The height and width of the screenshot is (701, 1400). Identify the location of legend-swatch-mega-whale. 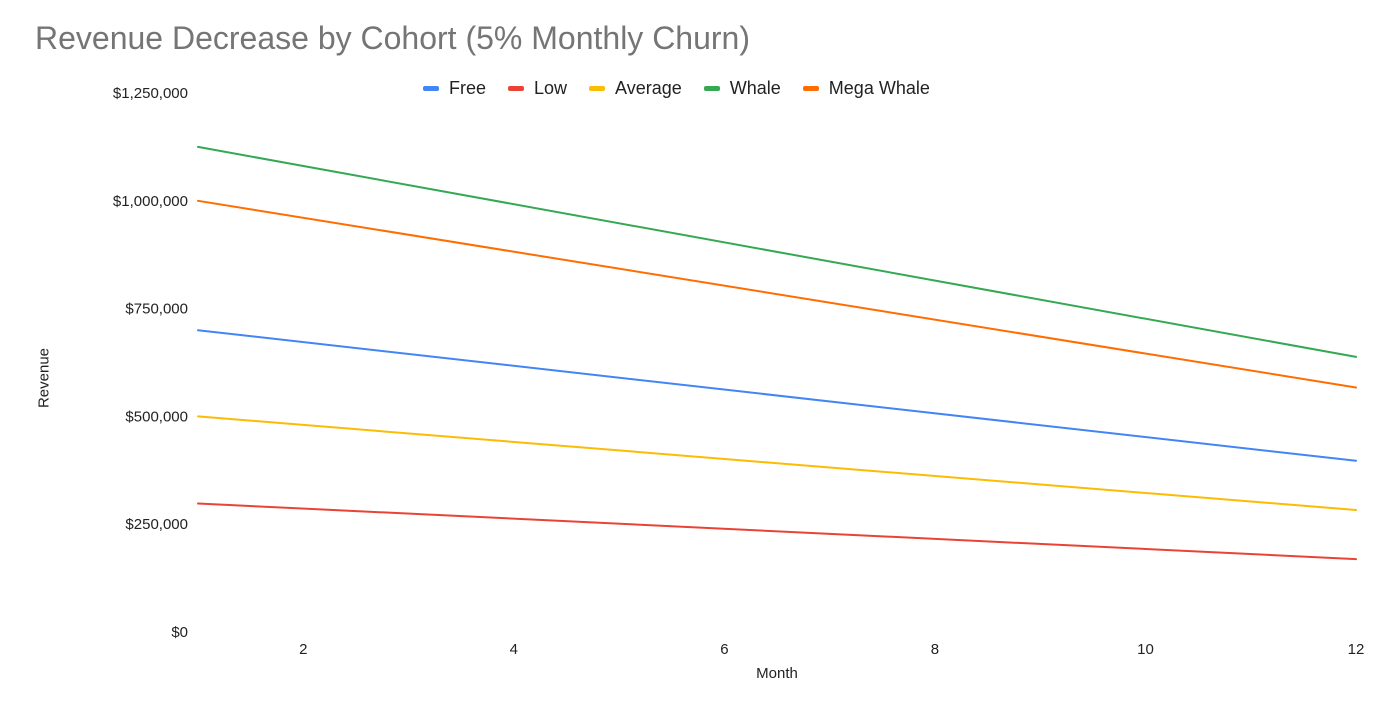
(810, 88).